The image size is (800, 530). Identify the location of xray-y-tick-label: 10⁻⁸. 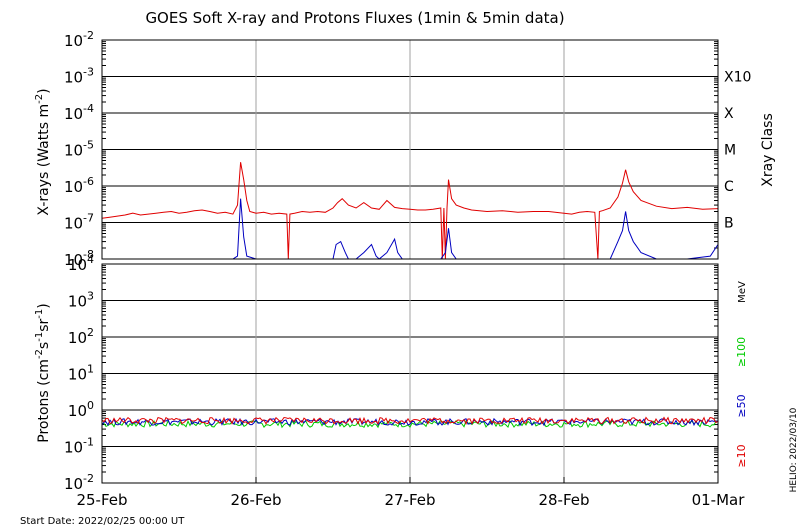
(79, 258).